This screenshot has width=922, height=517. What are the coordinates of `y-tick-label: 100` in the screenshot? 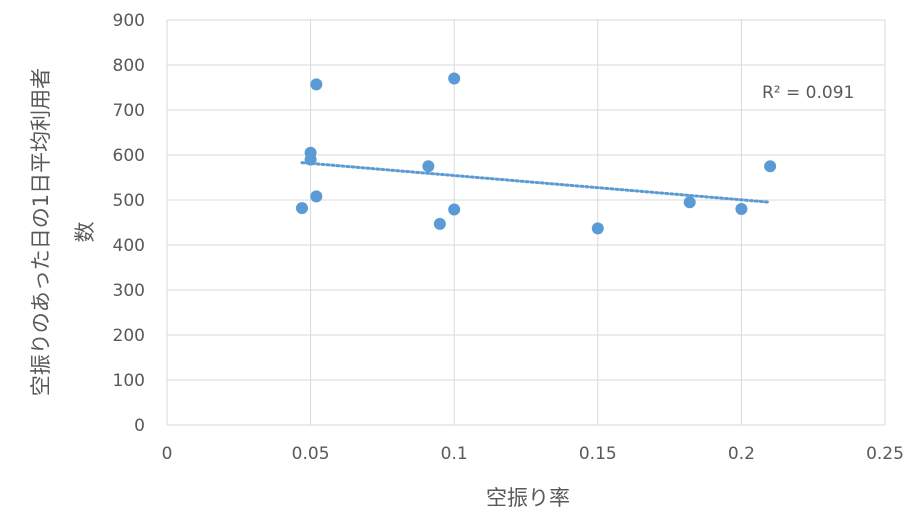 It's located at (129, 381).